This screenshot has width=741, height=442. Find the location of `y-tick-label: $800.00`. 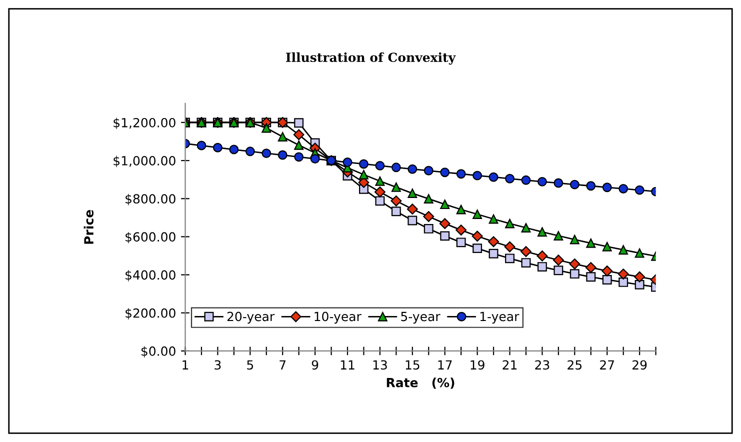

y-tick-label: $800.00 is located at coordinates (151, 200).